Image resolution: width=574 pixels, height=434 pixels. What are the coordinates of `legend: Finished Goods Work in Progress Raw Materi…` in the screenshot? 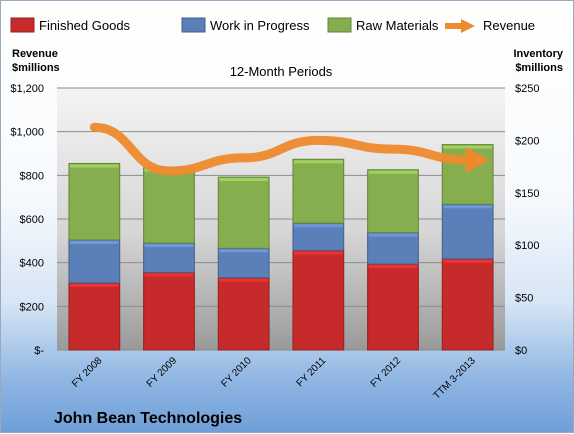 It's located at (273, 25).